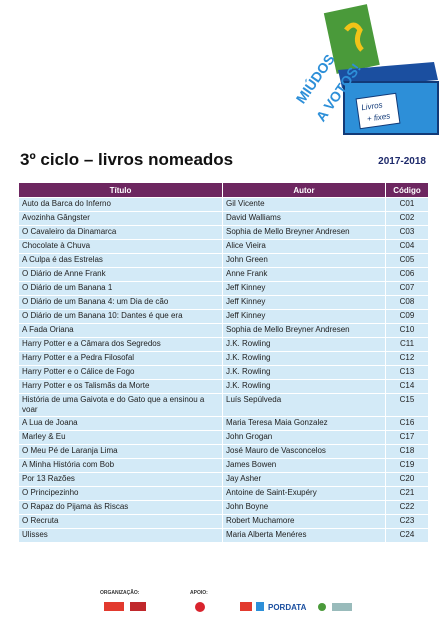  I want to click on book-author: John Green, so click(304, 260).